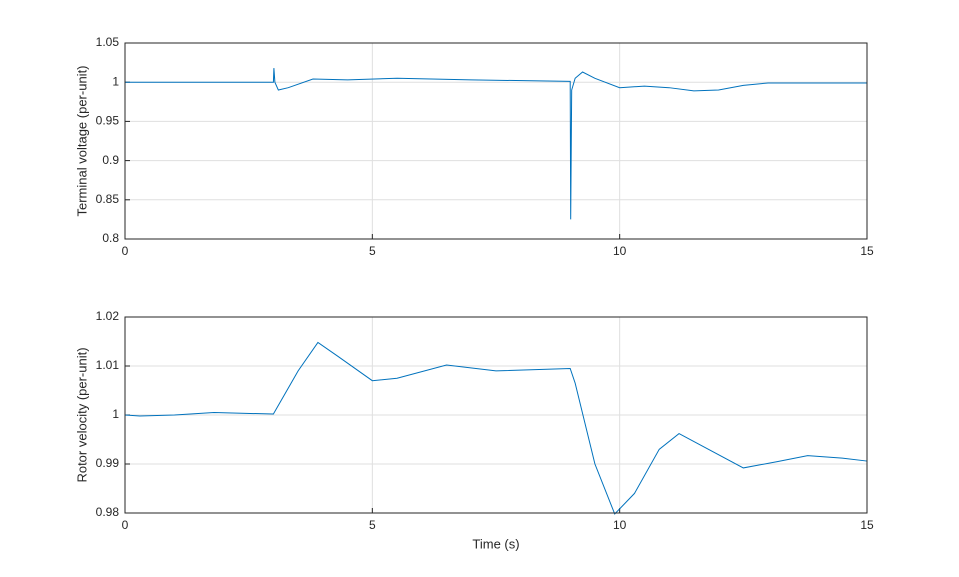 This screenshot has height=577, width=959. What do you see at coordinates (108, 316) in the screenshot?
I see `y-tick-label: 1.02` at bounding box center [108, 316].